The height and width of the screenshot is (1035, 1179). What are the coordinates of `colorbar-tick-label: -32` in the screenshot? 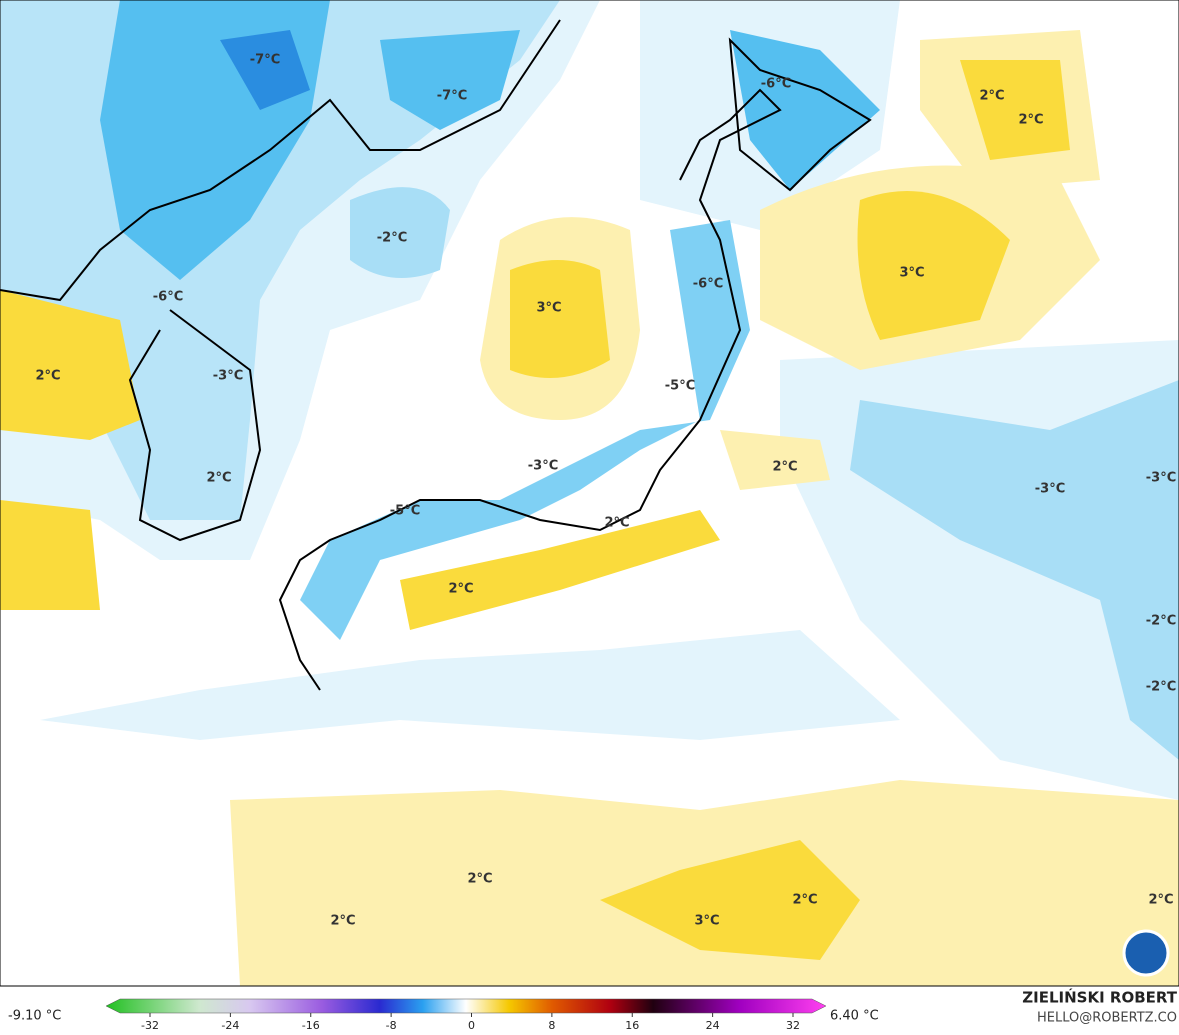 It's located at (150, 1025).